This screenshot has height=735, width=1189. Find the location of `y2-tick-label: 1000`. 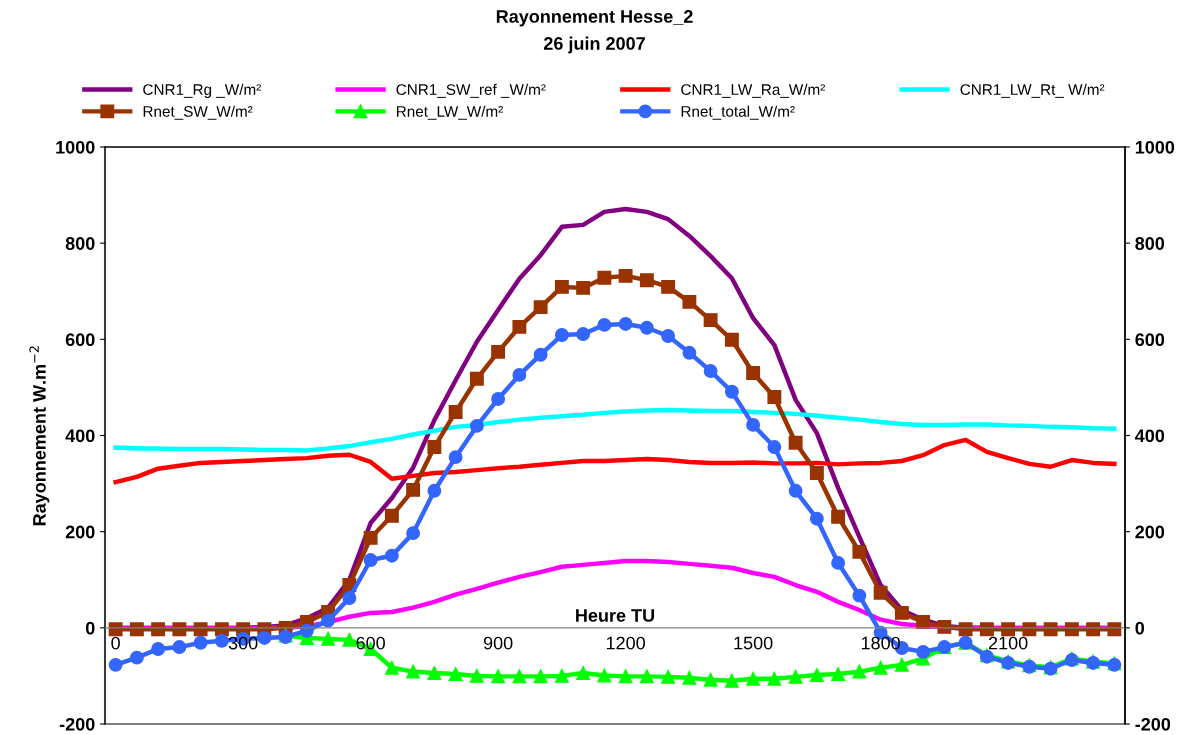

y2-tick-label: 1000 is located at coordinates (1155, 147).